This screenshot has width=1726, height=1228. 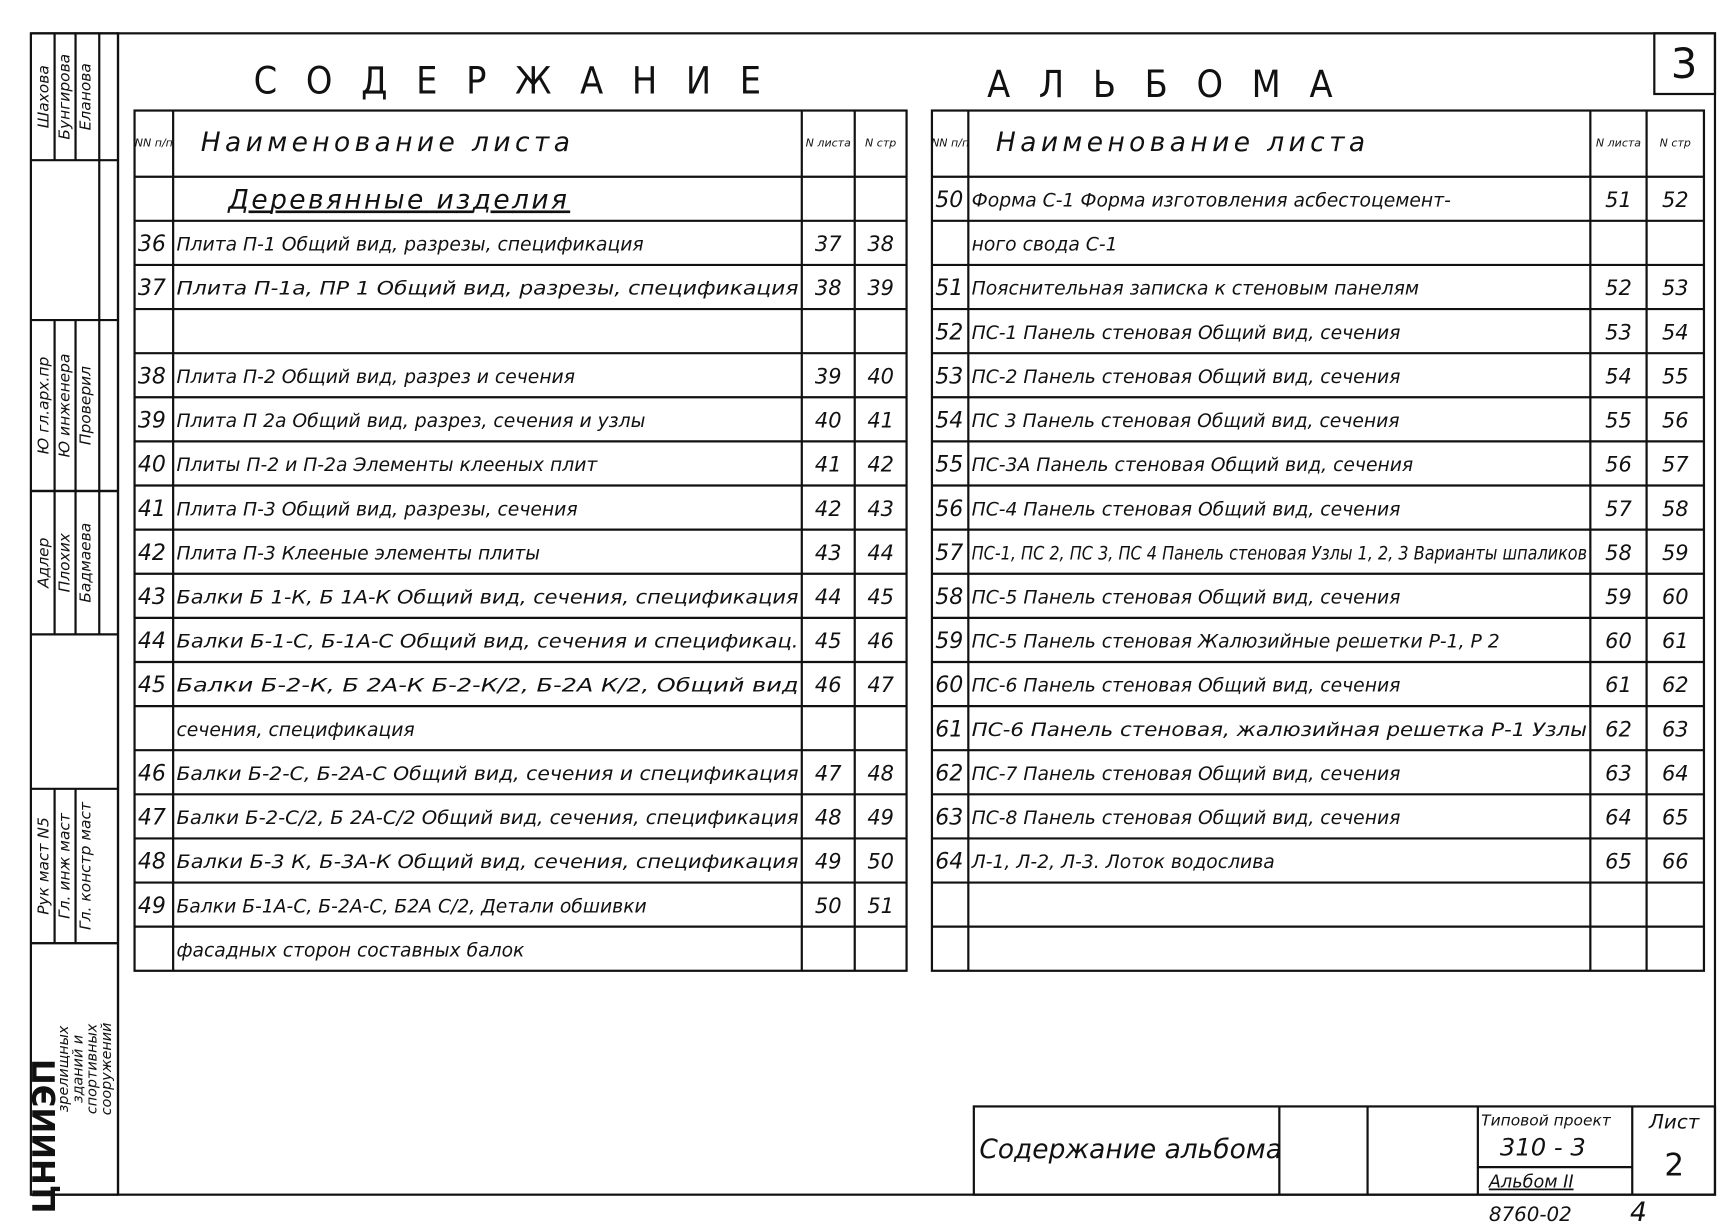 What do you see at coordinates (828, 553) in the screenshot?
I see `sheet-number: 43` at bounding box center [828, 553].